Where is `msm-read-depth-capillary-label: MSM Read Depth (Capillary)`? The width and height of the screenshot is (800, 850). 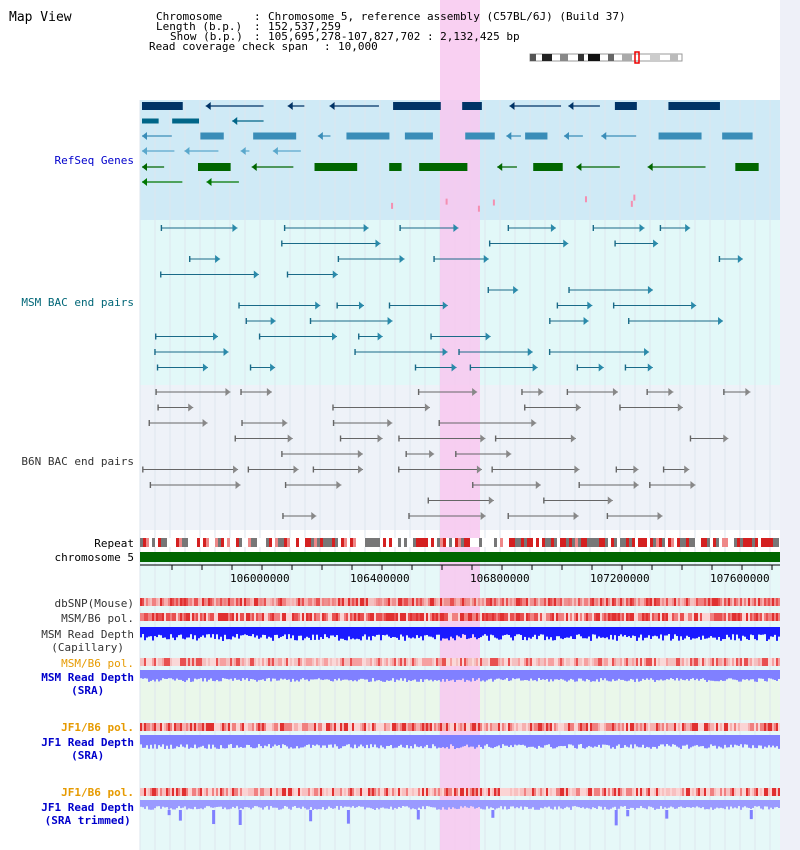
msm-read-depth-capillary-label: MSM Read Depth (Capillary) is located at coordinates (87, 641).